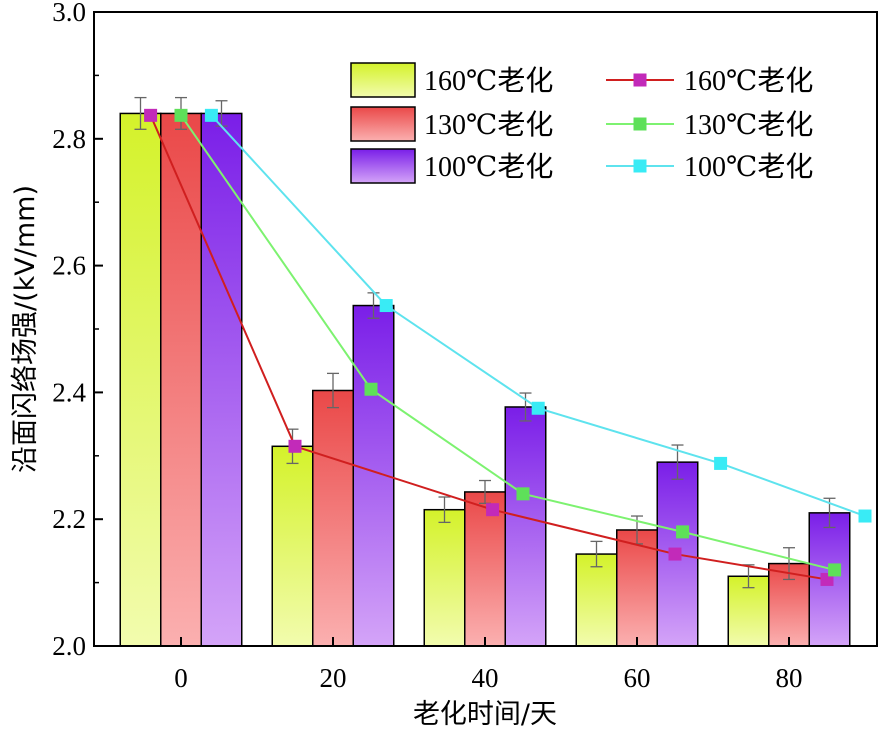 The width and height of the screenshot is (883, 732). Describe the element at coordinates (25, 329) in the screenshot. I see `y-axis-title: 沿面闪络场强/(kV/mm)` at that location.